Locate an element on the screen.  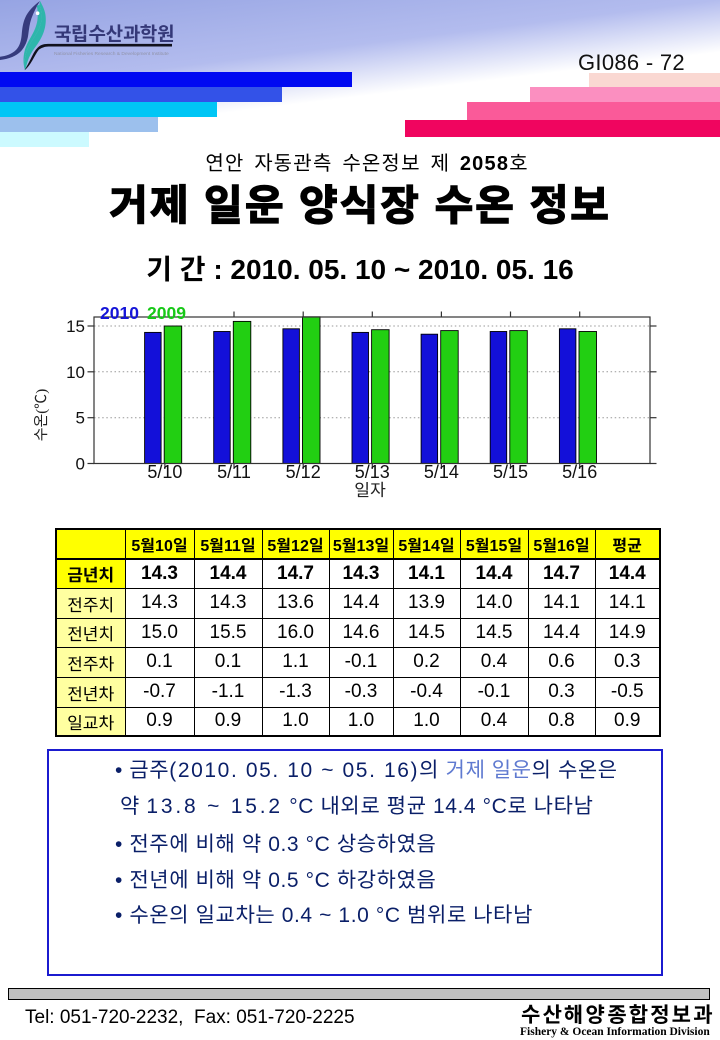
svg-text: 5/15 is located at coordinates (510, 472).